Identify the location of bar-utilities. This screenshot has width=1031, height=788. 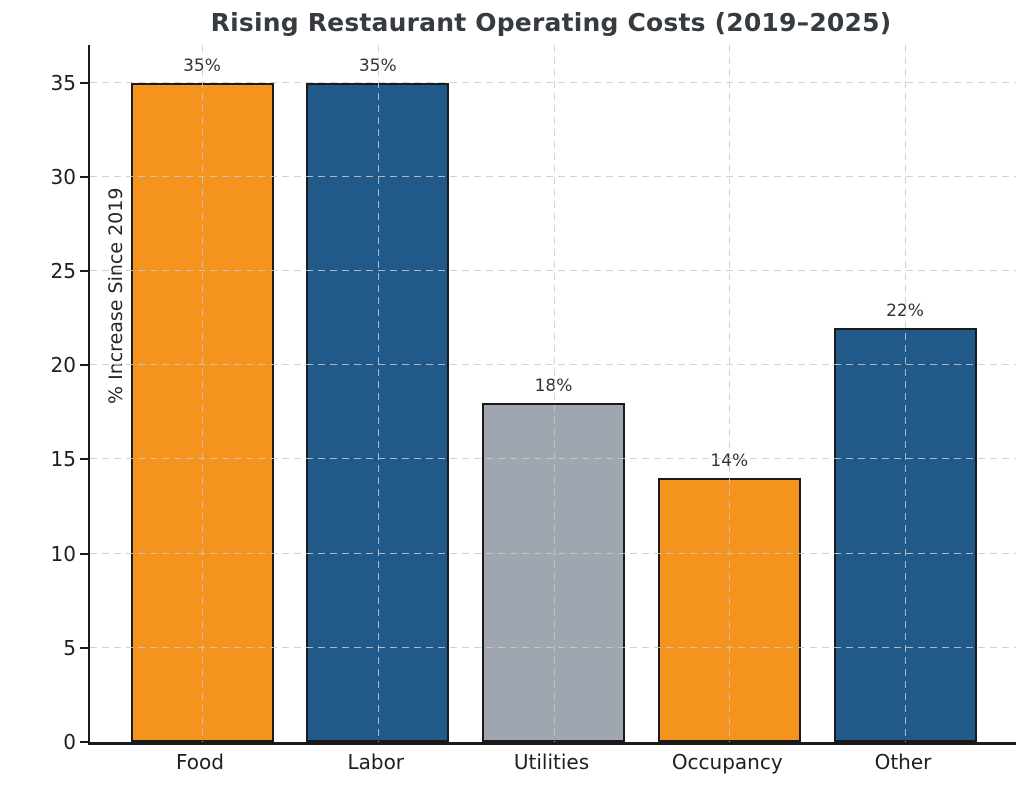
(553, 572).